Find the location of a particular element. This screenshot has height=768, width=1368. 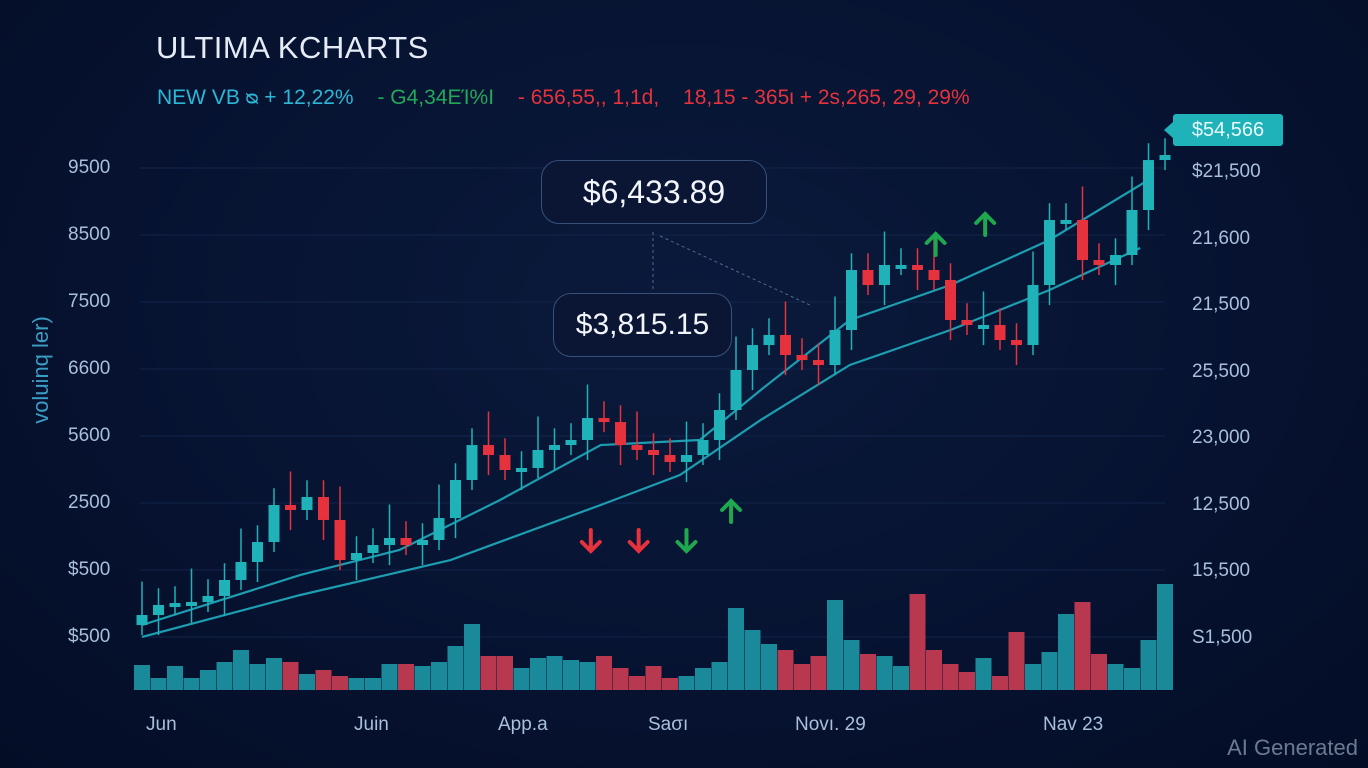

ticker-item: - 656,55,, 1,1d, is located at coordinates (588, 97).